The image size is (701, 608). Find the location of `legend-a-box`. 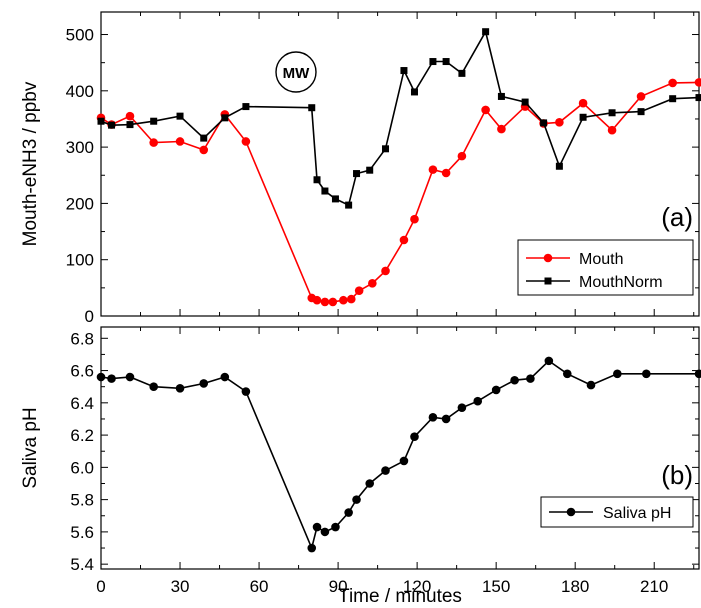

legend-a-box is located at coordinates (605, 267).